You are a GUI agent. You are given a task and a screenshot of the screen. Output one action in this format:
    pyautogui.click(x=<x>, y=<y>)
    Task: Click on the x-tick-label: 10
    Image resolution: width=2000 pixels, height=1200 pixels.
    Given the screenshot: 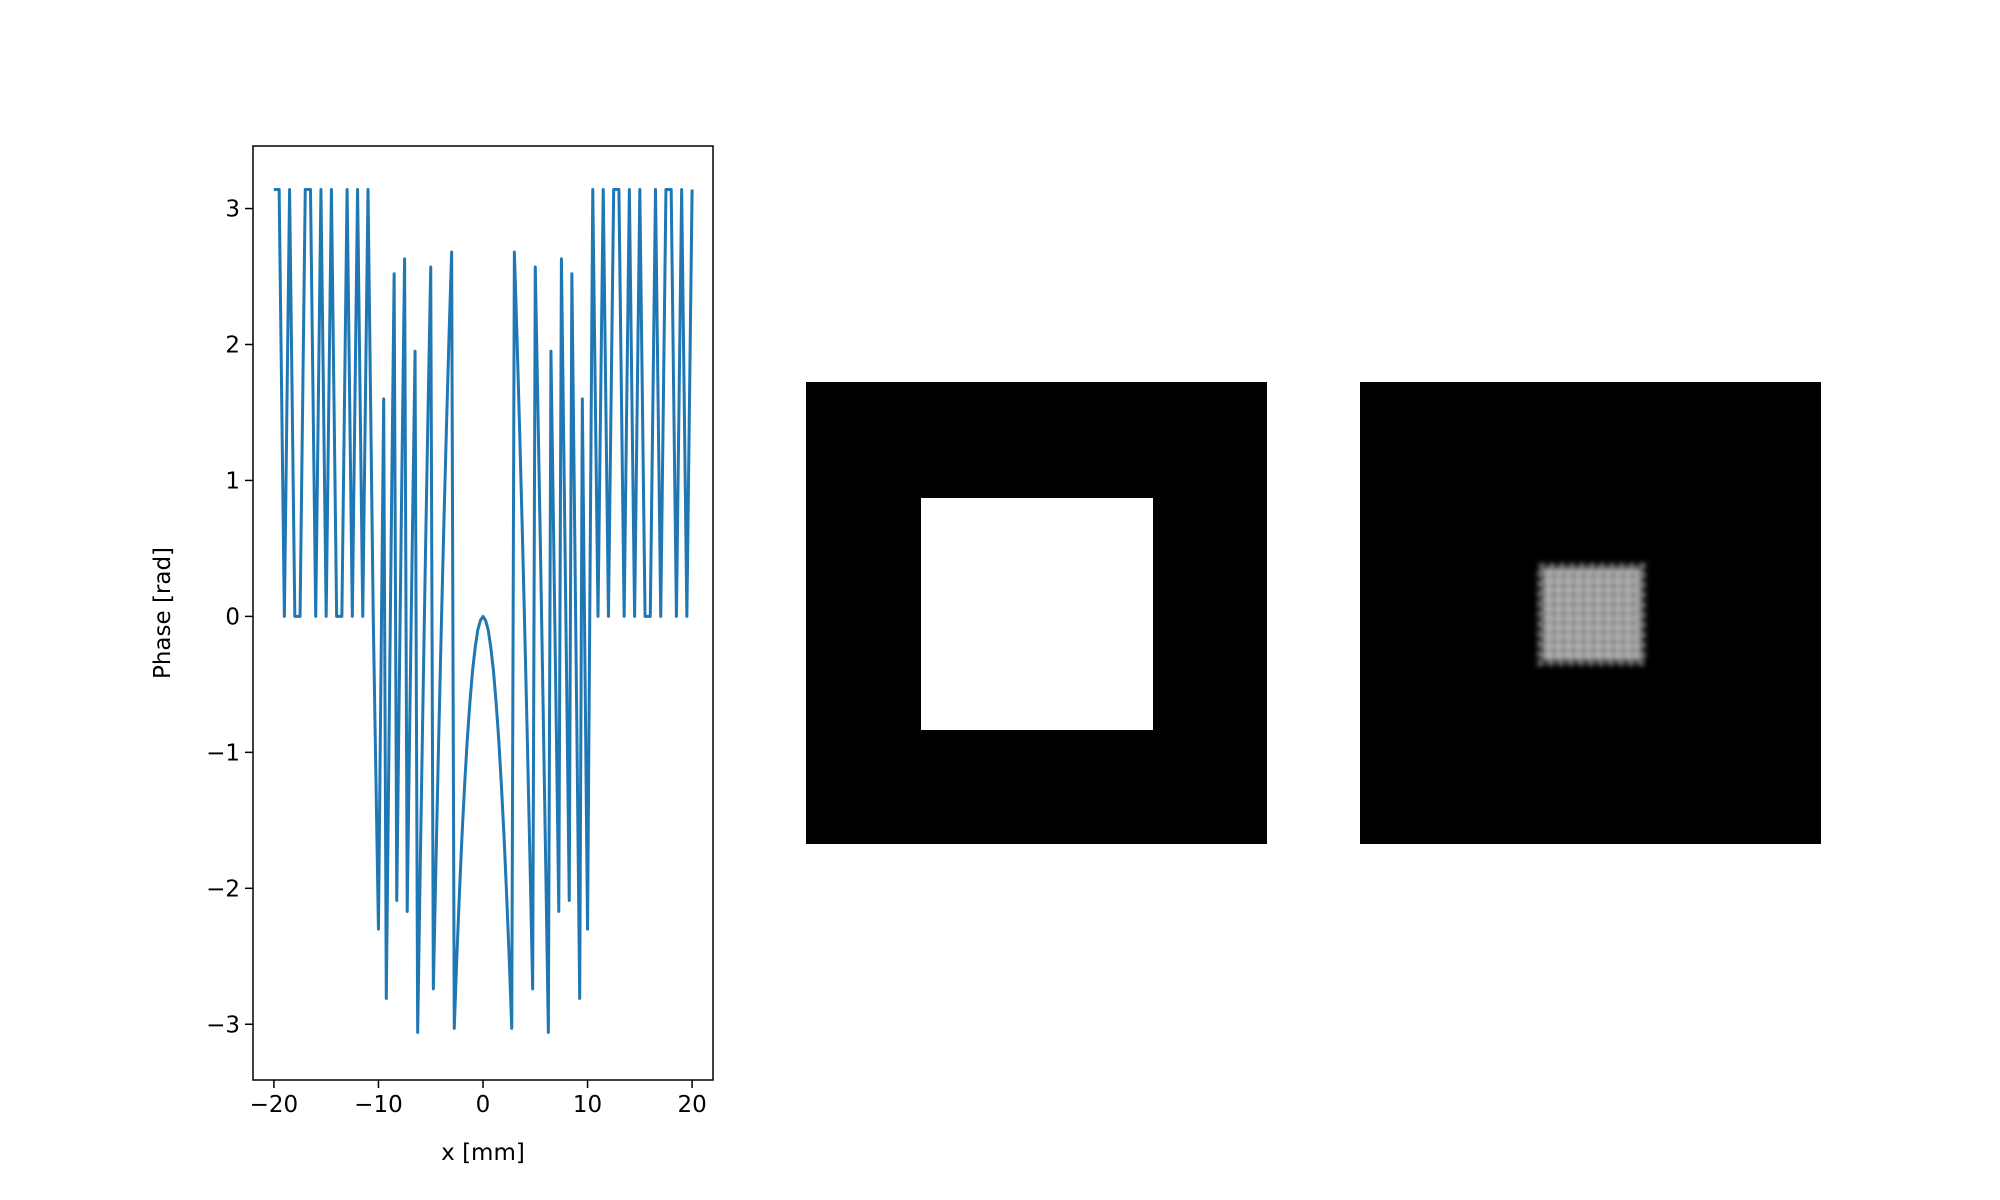 What is the action you would take?
    pyautogui.click(x=587, y=1105)
    